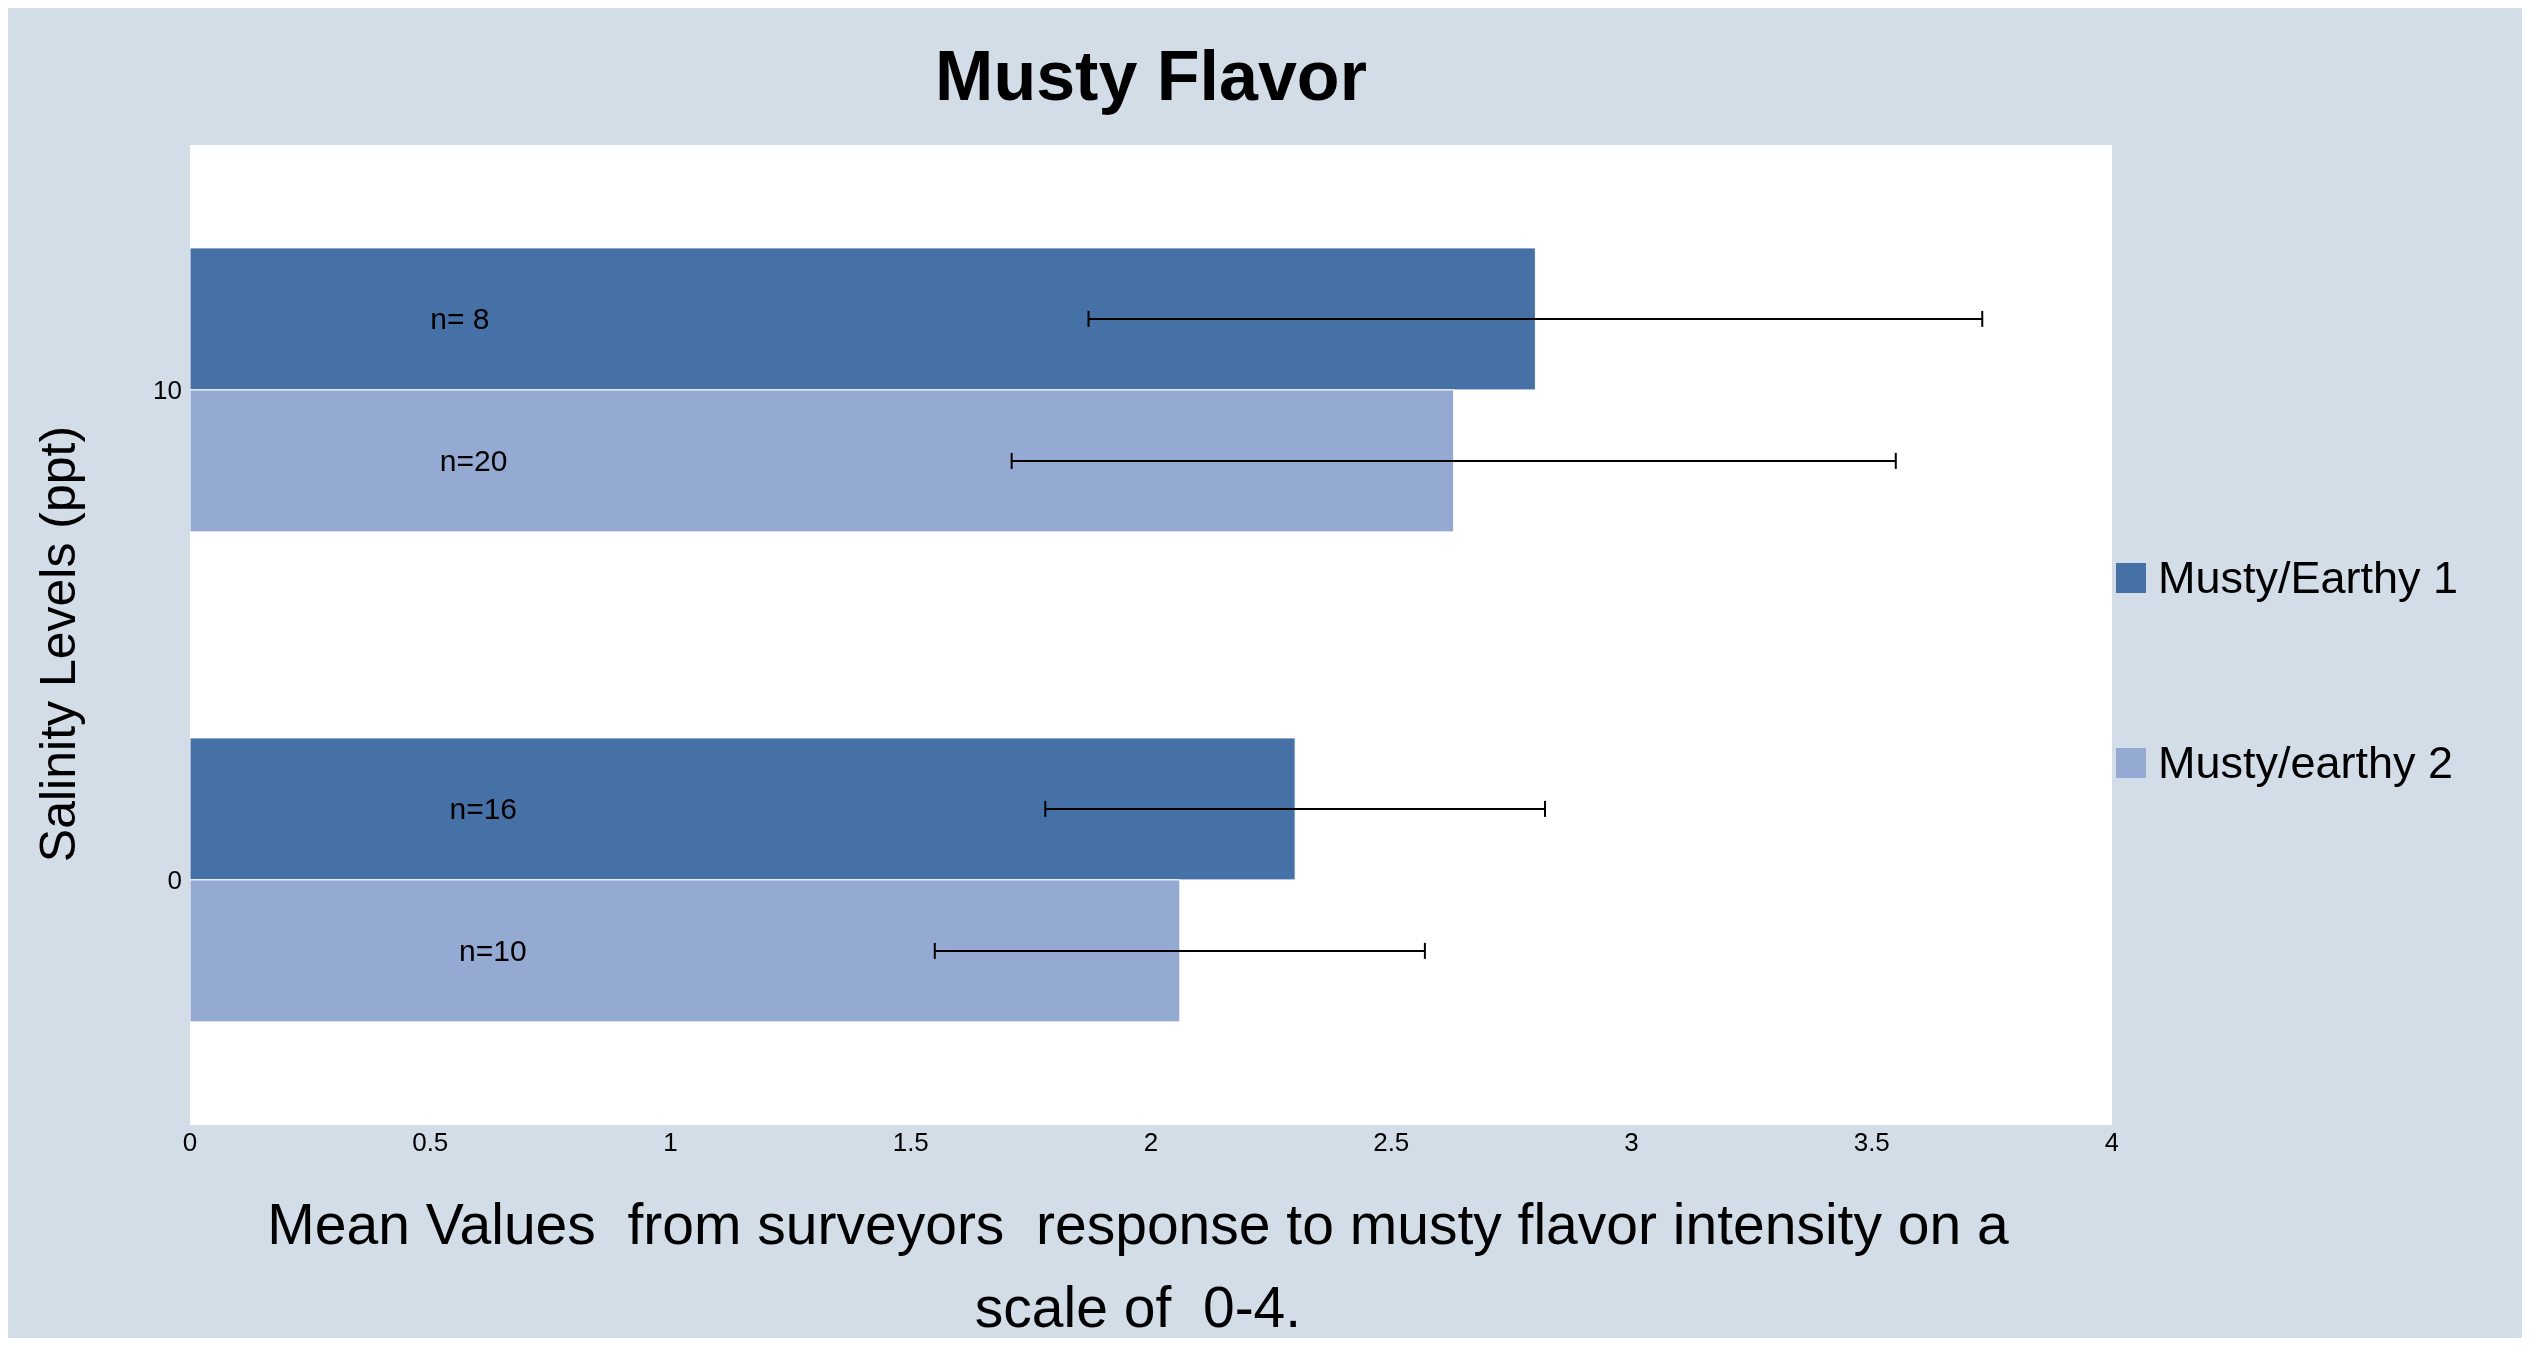 The width and height of the screenshot is (2530, 1346). Describe the element at coordinates (58, 644) in the screenshot. I see `y-axis-title: Salinity Levels (ppt)` at that location.